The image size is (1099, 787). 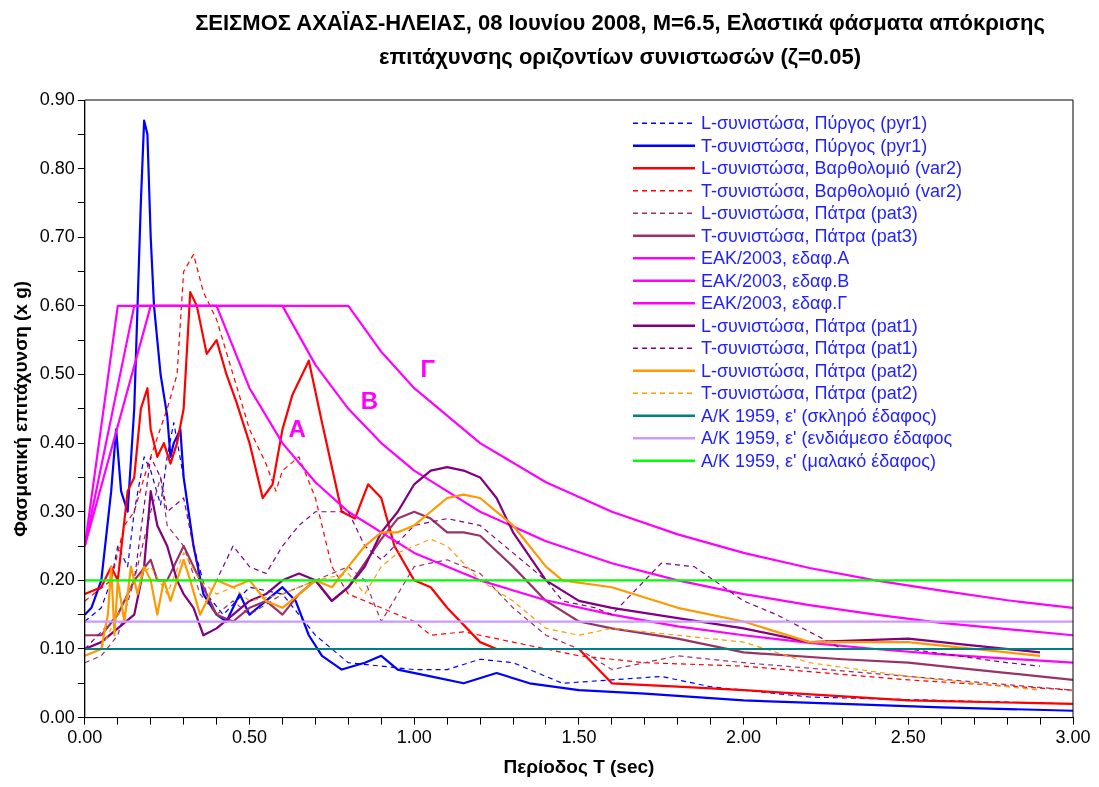 What do you see at coordinates (819, 460) in the screenshot?
I see `legend-label: A/K 1959, ε' (μαλακό έδαφος)` at bounding box center [819, 460].